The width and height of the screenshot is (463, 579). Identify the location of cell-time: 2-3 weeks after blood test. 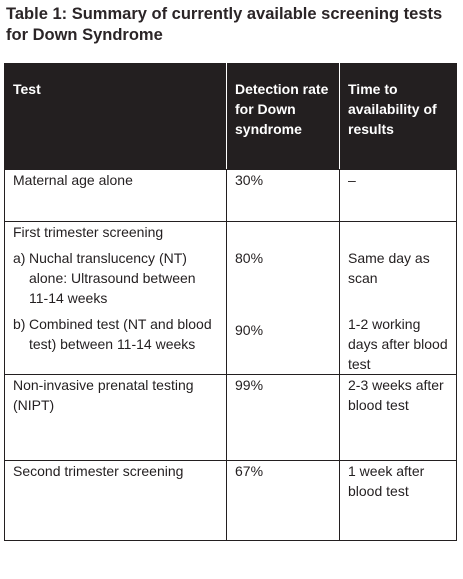
(398, 417).